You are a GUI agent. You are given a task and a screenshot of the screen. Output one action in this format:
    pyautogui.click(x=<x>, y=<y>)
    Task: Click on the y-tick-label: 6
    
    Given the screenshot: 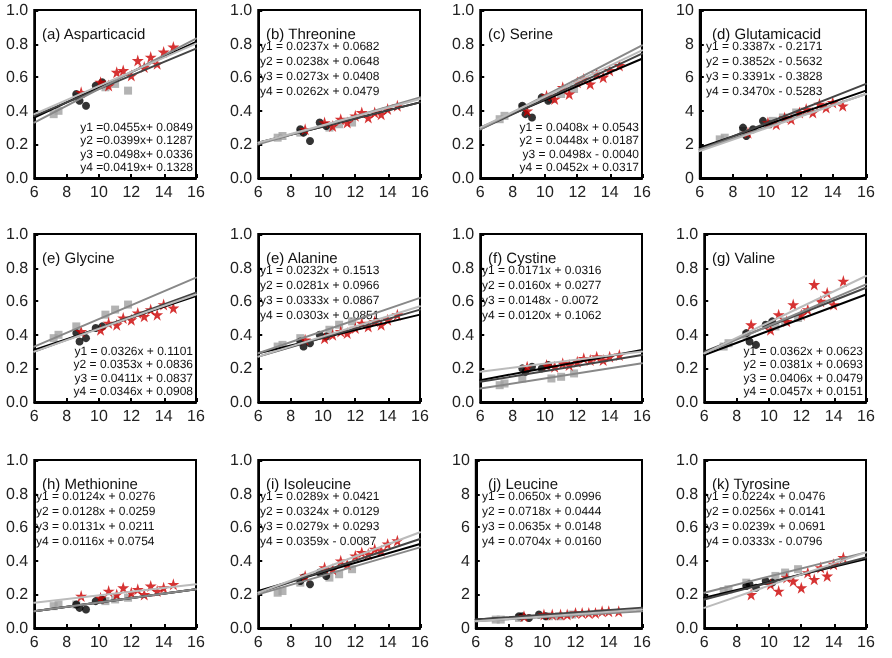 What is the action you would take?
    pyautogui.click(x=465, y=527)
    